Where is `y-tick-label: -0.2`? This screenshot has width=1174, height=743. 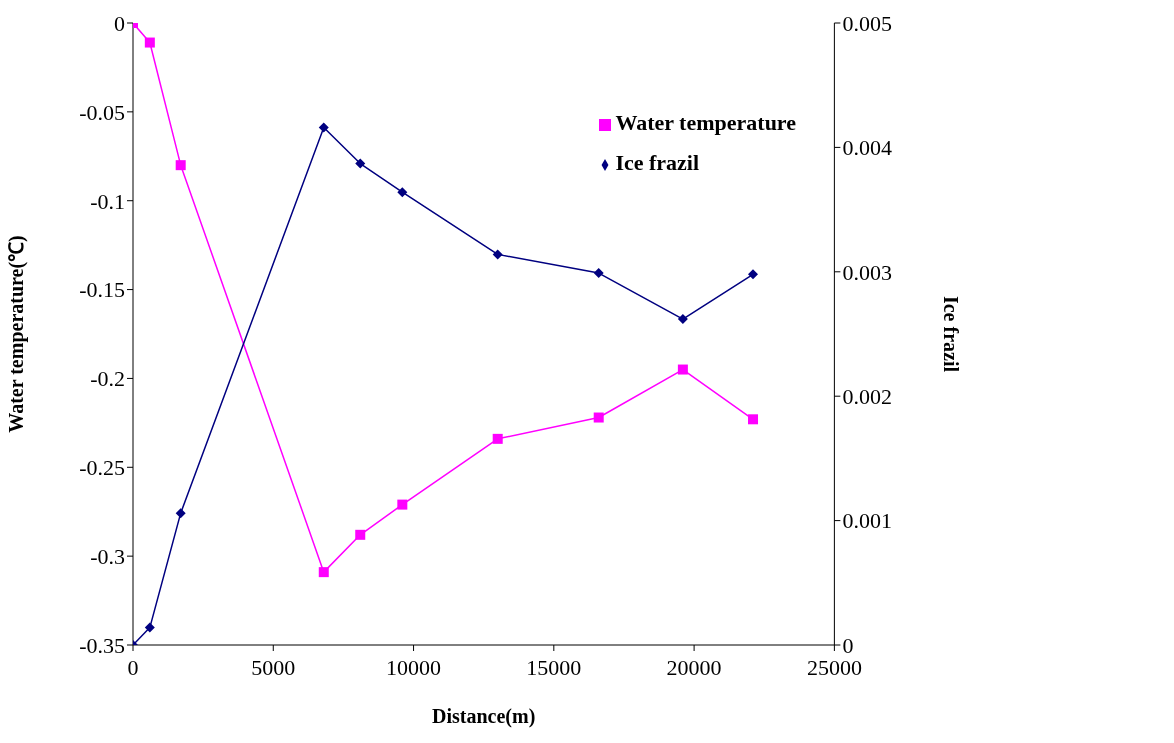 y-tick-label: -0.2 is located at coordinates (107, 379).